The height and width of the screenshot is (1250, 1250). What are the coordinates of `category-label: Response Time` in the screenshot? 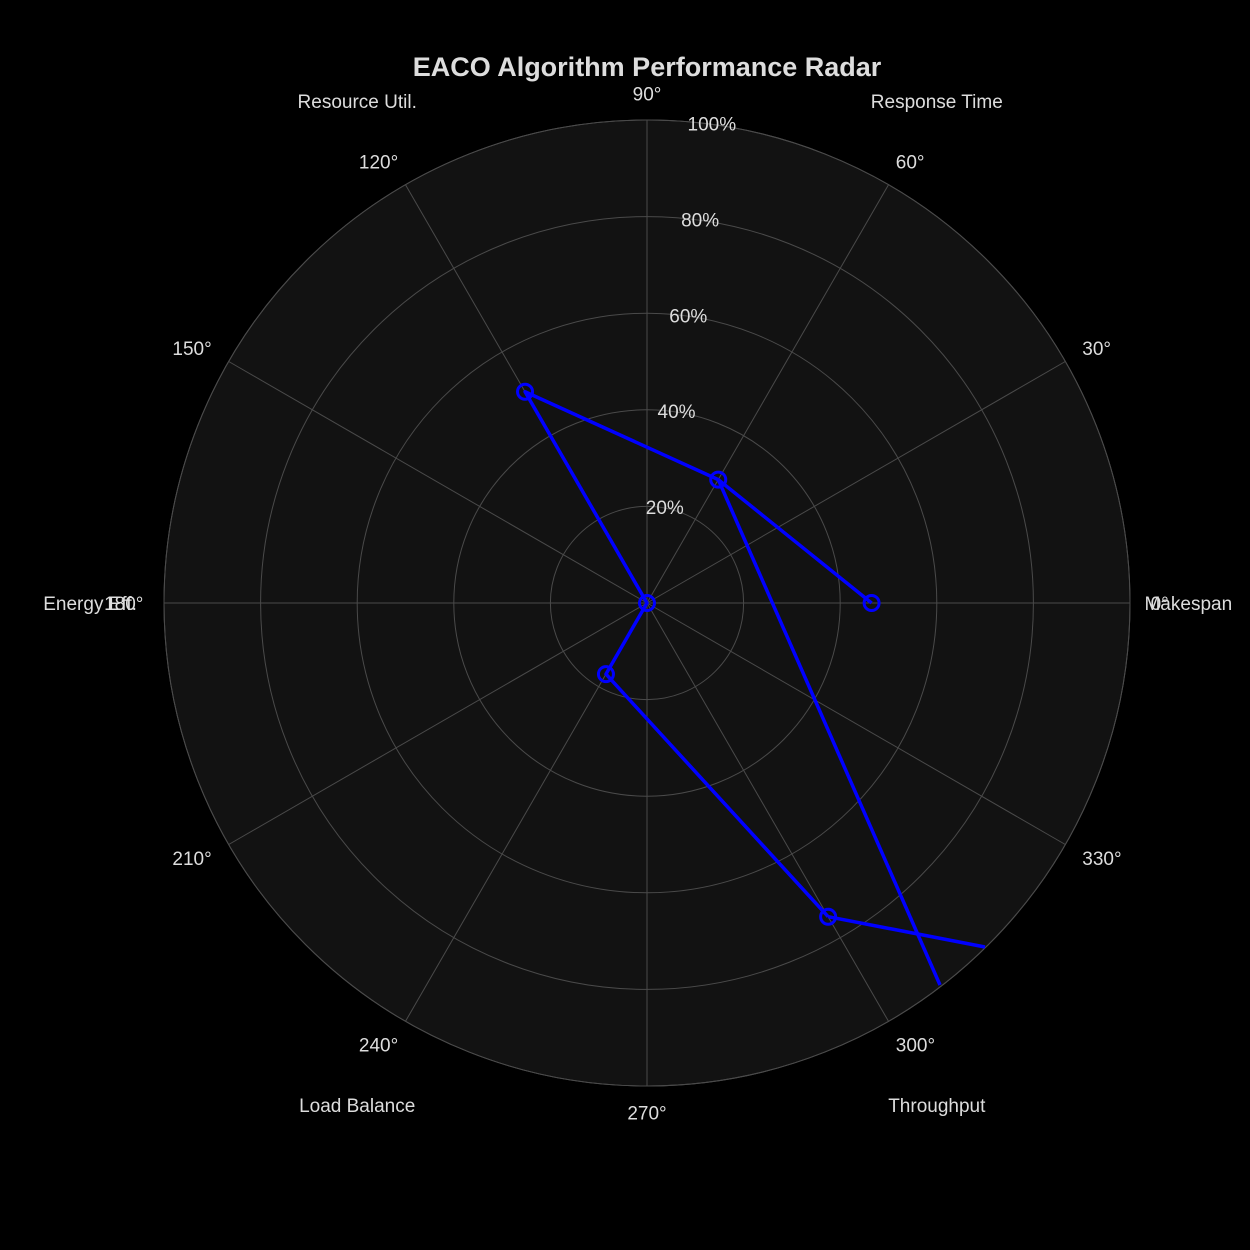 It's located at (937, 102).